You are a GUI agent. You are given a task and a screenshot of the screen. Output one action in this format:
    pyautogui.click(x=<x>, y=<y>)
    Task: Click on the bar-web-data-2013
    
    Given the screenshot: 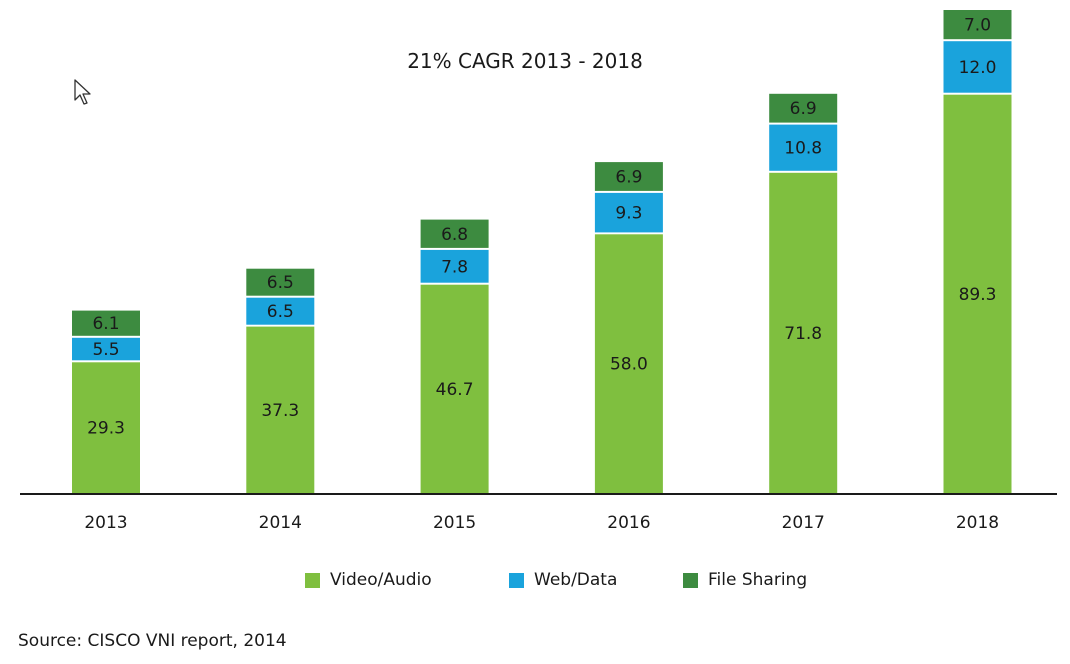 What is the action you would take?
    pyautogui.click(x=106, y=349)
    